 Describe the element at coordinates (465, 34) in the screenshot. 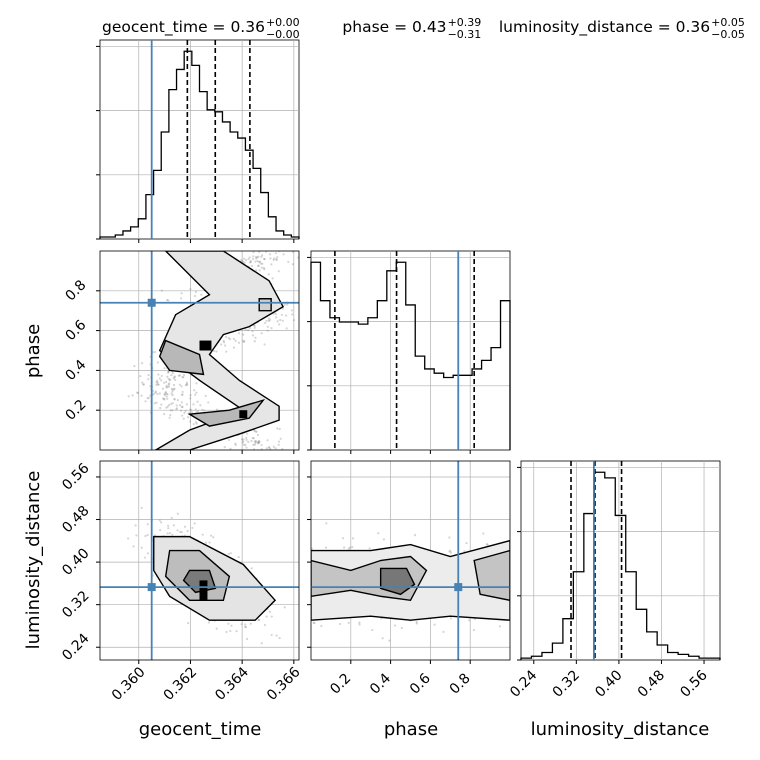

I see `title-phase-minus: −0.31` at that location.